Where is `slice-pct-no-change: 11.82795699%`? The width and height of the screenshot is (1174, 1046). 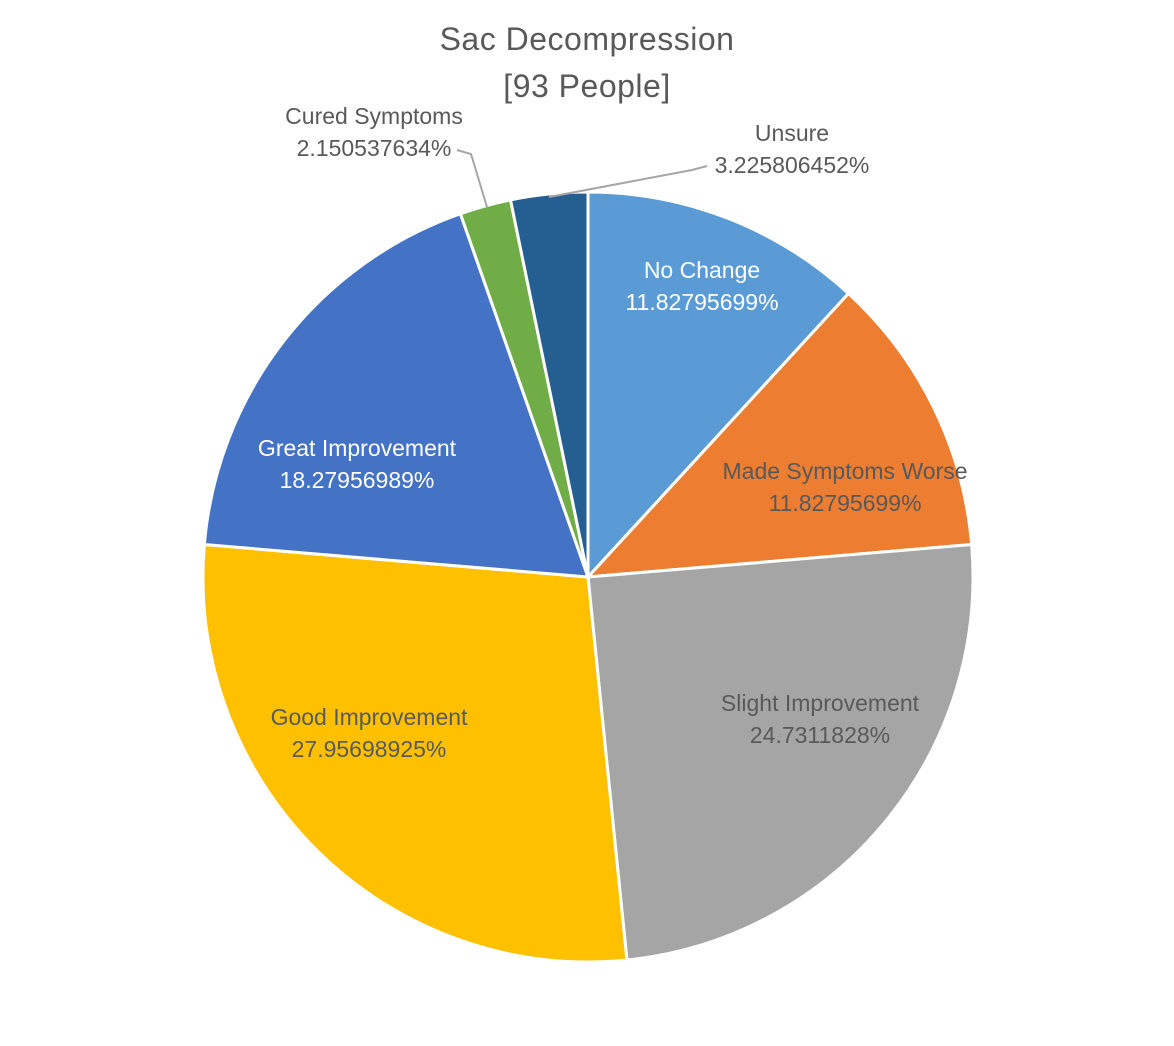
slice-pct-no-change: 11.82795699% is located at coordinates (702, 302).